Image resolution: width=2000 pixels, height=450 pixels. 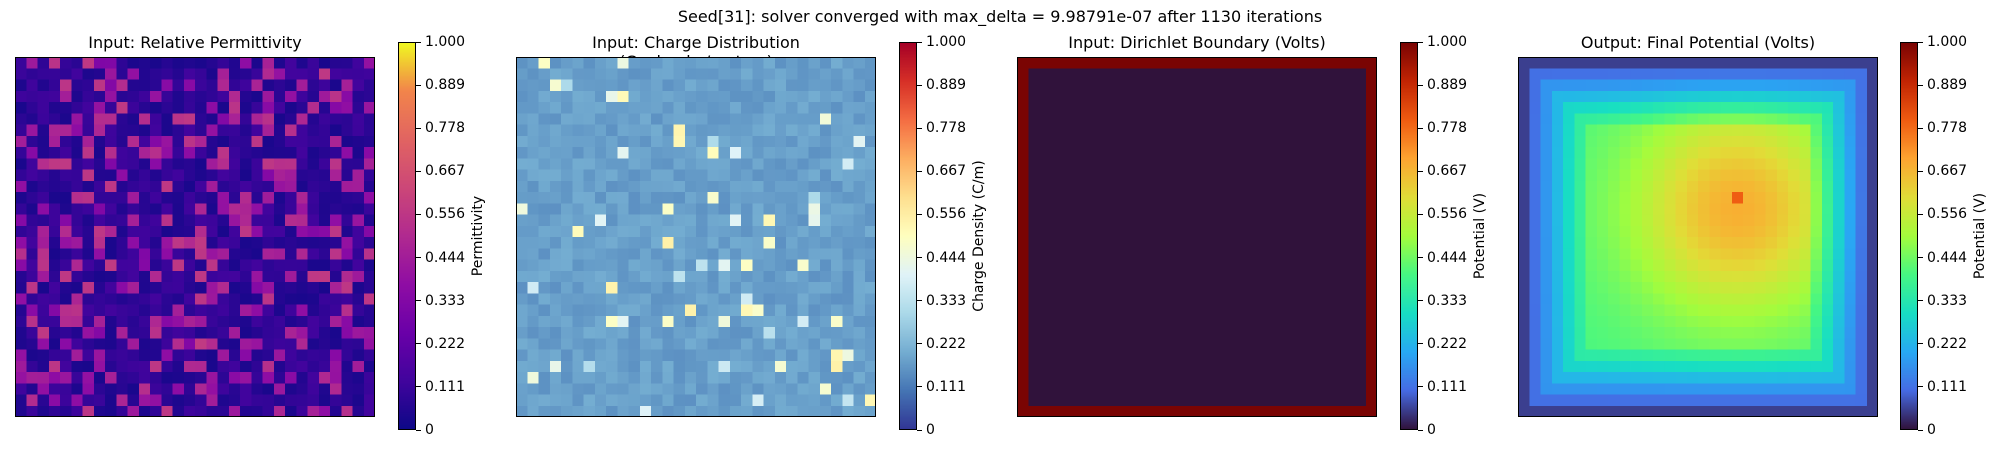 I want to click on colorbar-label-potential: Potential (V), so click(x=1980, y=236).